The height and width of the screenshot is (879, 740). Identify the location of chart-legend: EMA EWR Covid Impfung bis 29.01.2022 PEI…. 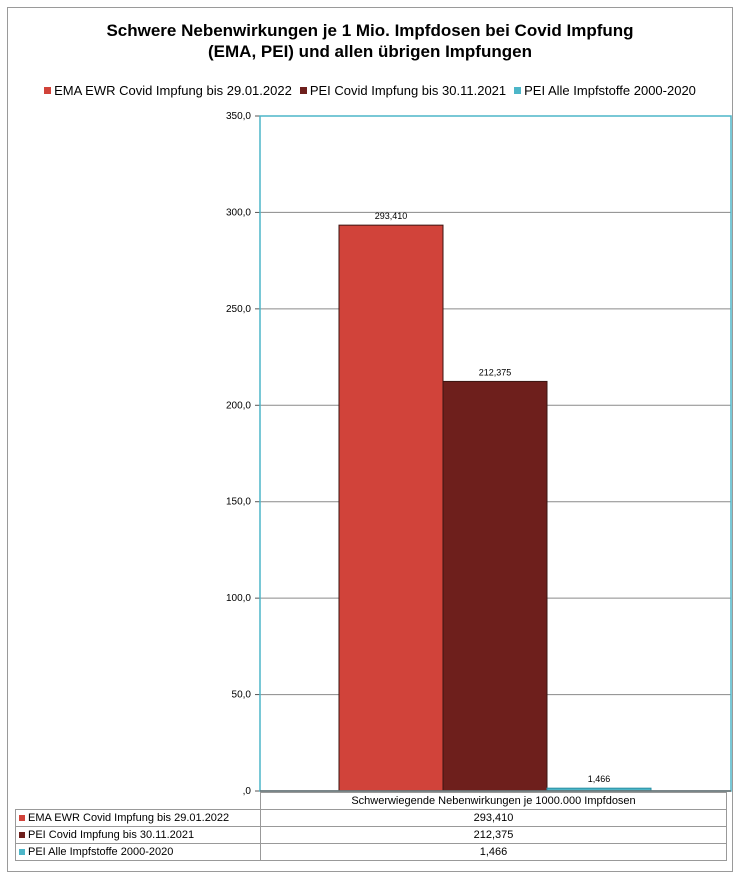
(370, 90).